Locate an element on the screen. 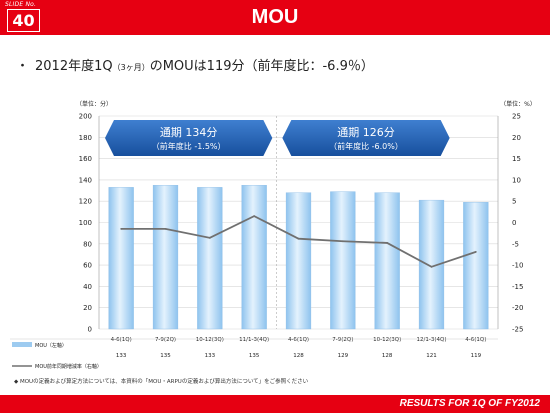  x-tick-label: 12/1-3(4Q) is located at coordinates (432, 340).